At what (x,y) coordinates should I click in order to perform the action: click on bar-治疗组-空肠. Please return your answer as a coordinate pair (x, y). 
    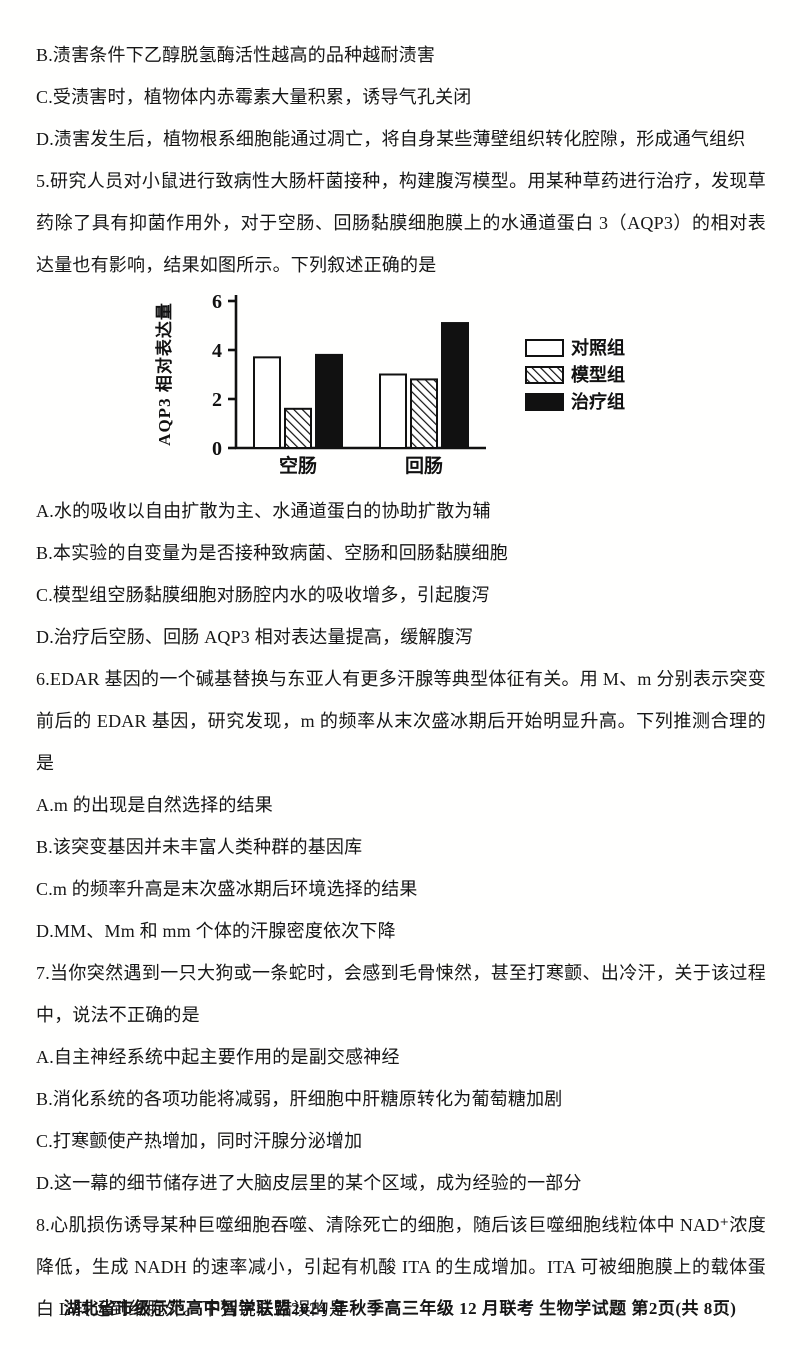
    Looking at the image, I should click on (329, 401).